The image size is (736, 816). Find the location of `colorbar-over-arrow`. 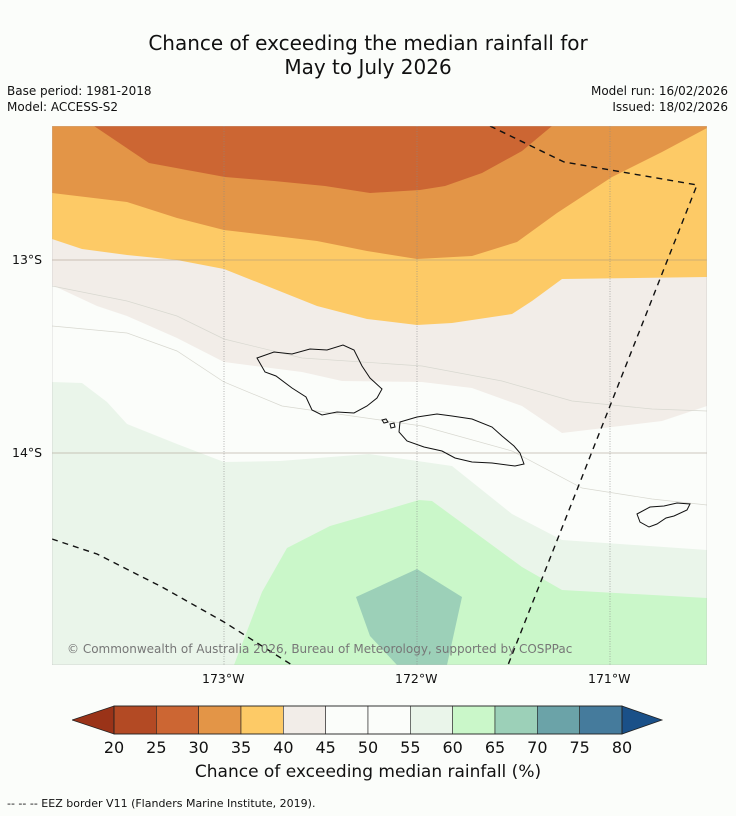

colorbar-over-arrow is located at coordinates (642, 720).